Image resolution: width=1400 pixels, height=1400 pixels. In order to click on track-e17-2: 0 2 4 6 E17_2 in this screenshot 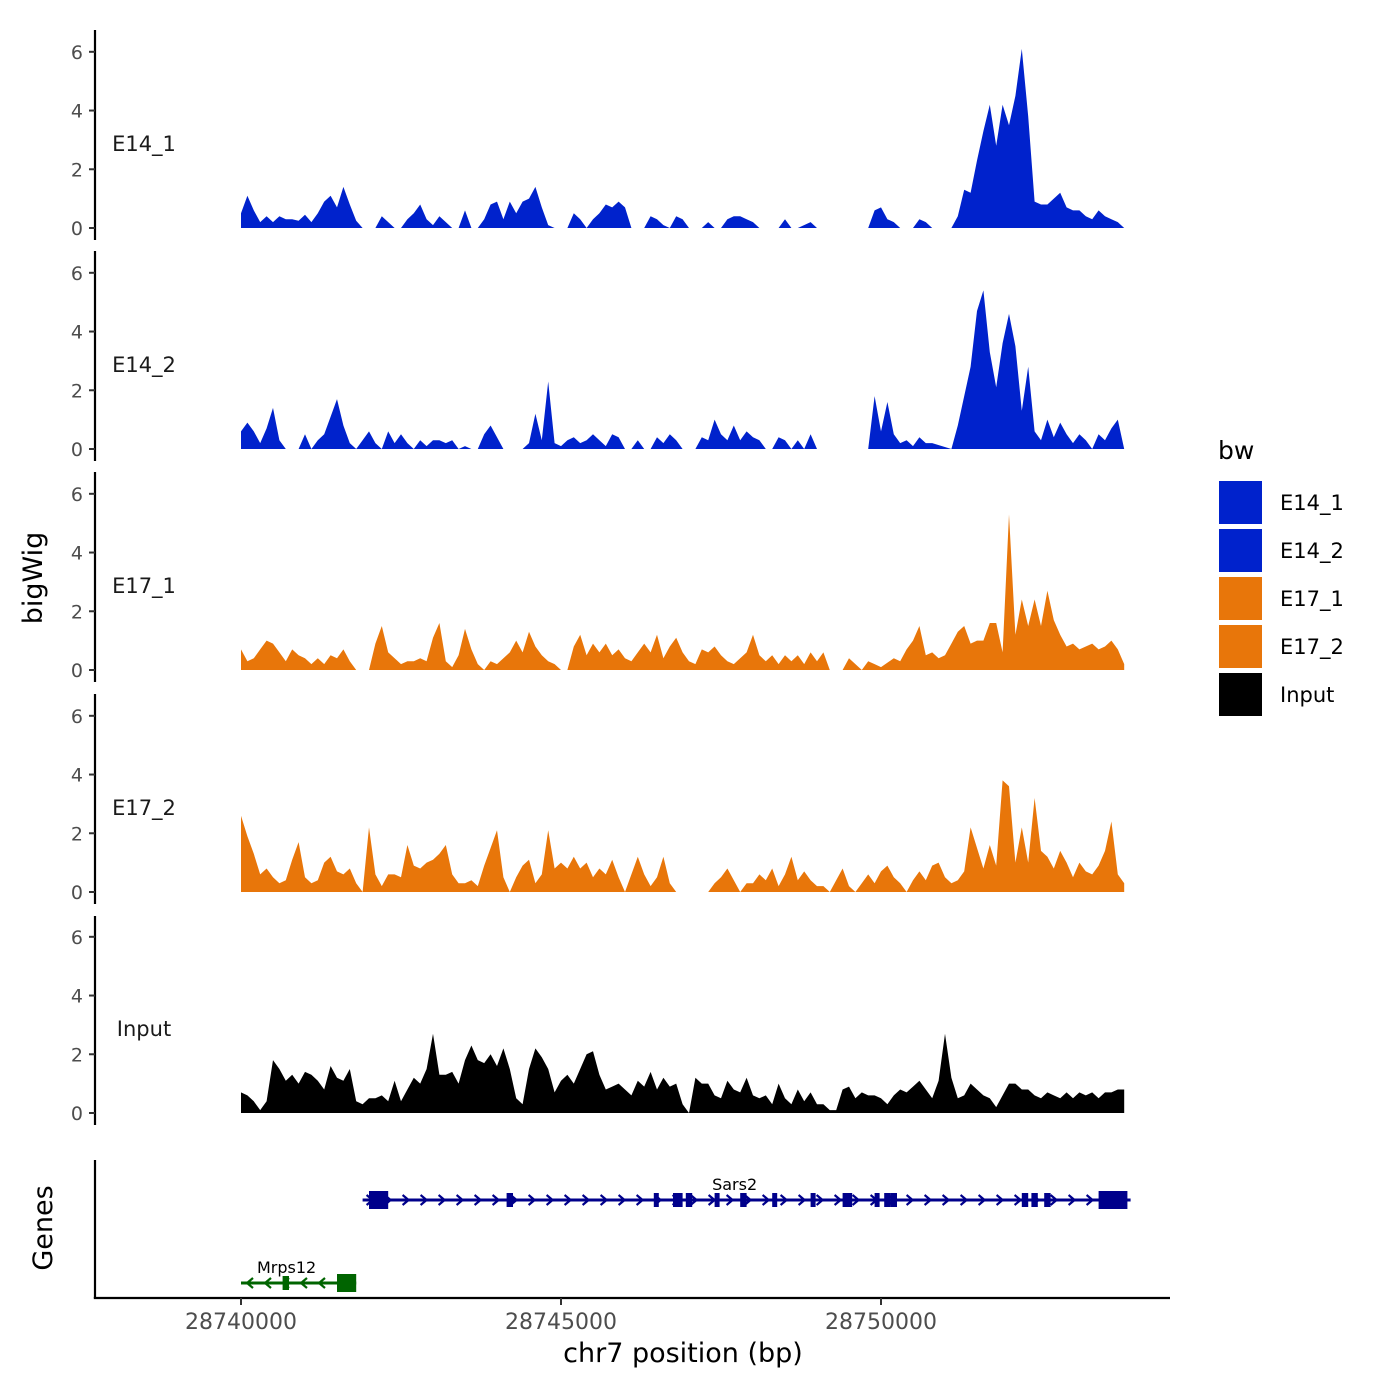, I will do `click(598, 799)`.